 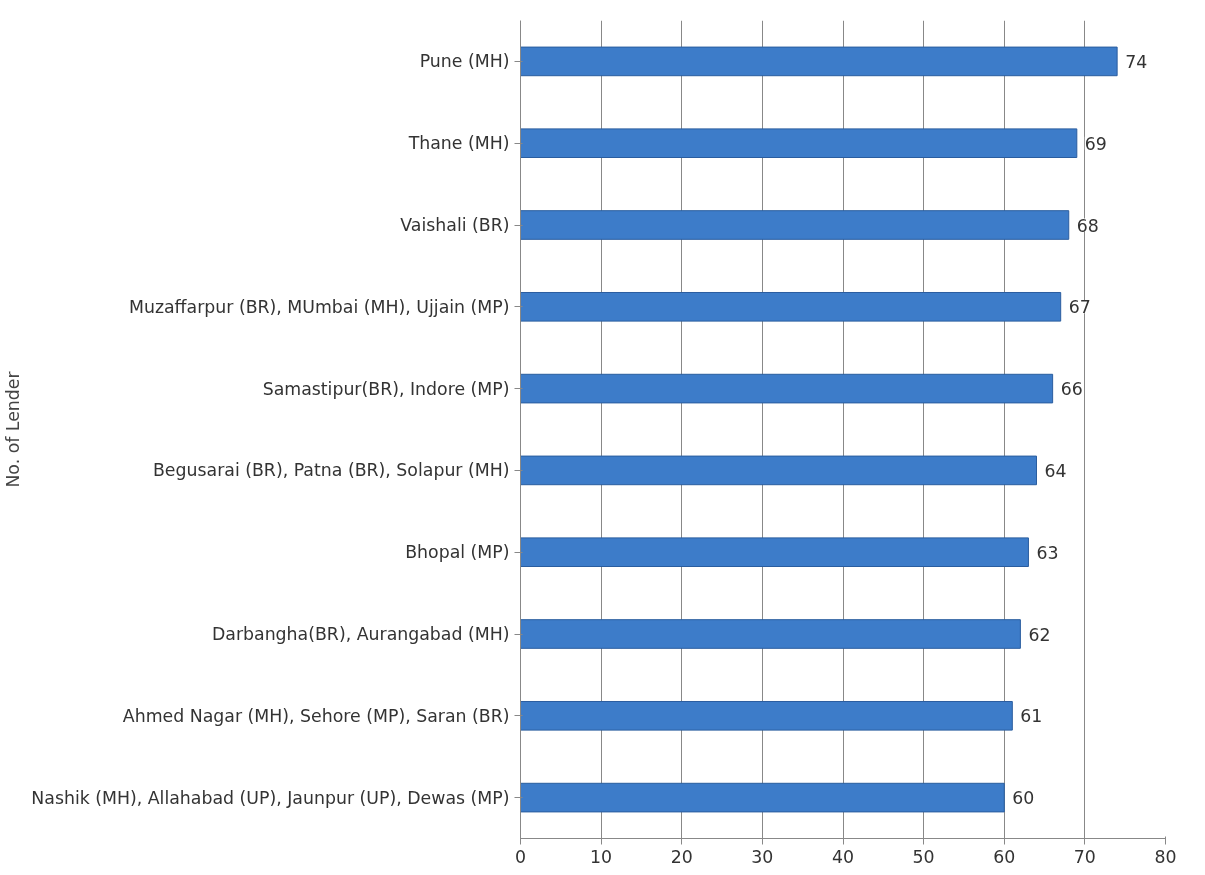 I want to click on y-tick-label: Bhopal (MP), so click(x=457, y=552).